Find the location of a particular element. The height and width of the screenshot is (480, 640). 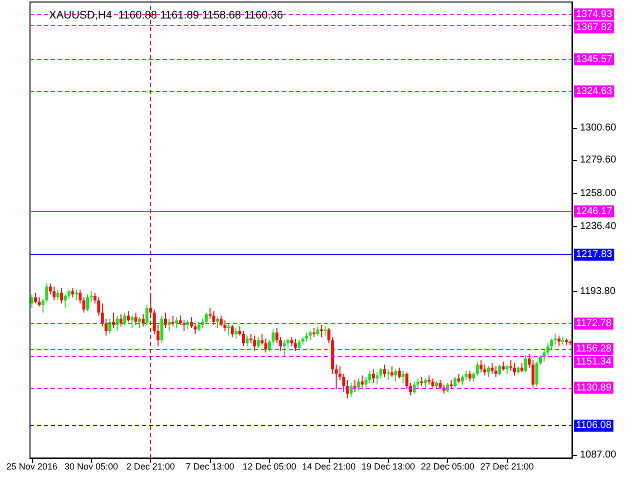

ref-line-label: 1324.63 is located at coordinates (594, 91).